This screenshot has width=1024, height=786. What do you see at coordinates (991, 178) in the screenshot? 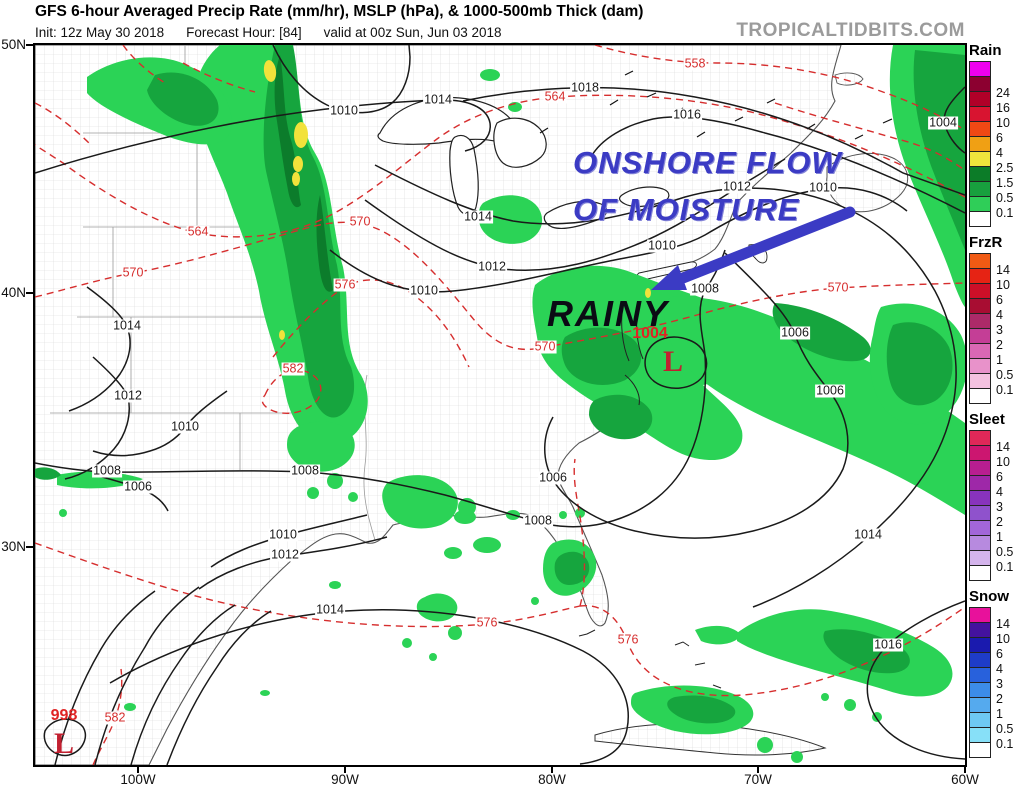
I see `legend-box-row: 1.5` at bounding box center [991, 178].